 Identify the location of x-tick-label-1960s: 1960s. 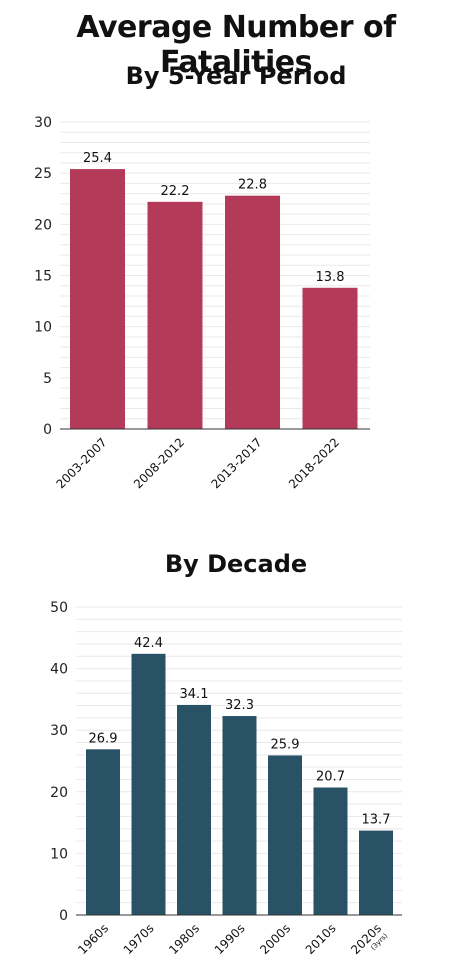
(93, 939).